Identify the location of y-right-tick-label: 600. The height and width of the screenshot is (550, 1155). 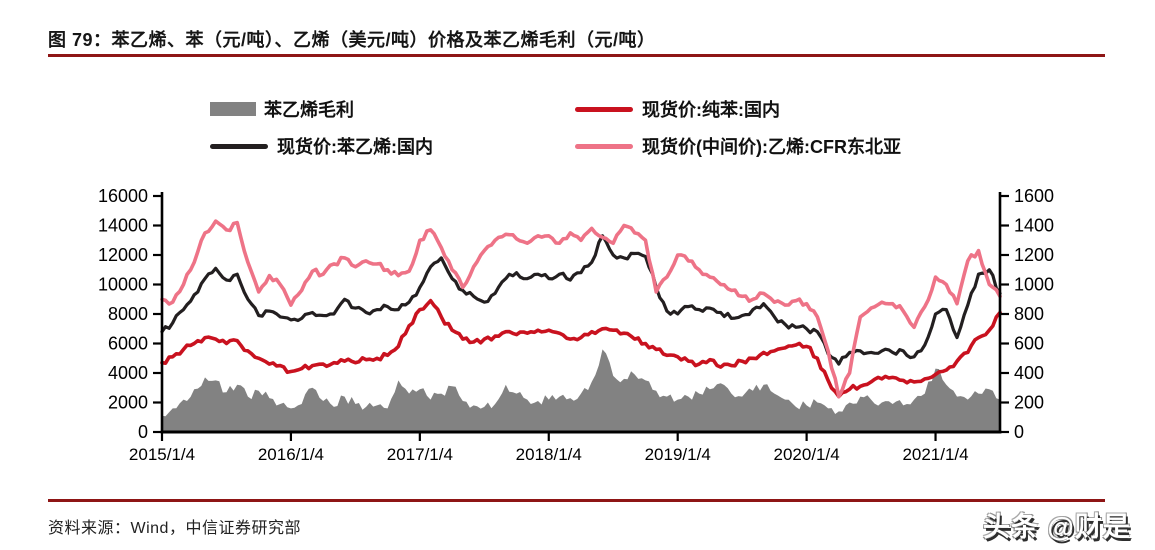
(1029, 344).